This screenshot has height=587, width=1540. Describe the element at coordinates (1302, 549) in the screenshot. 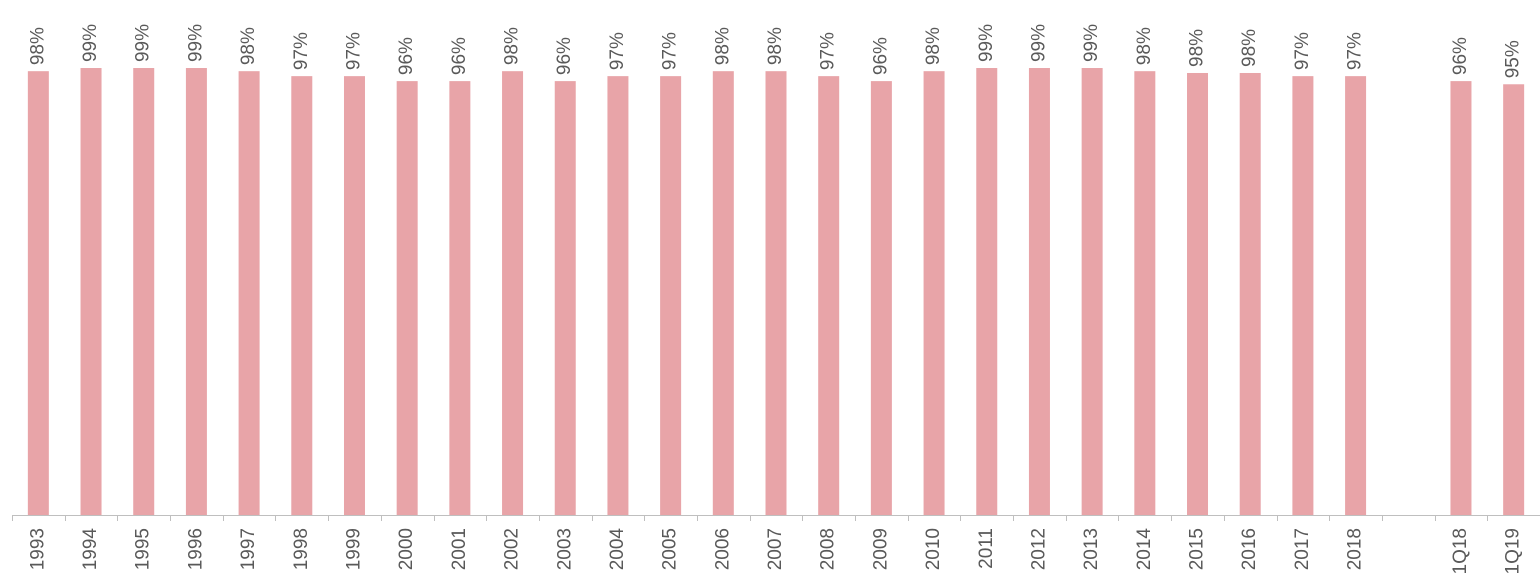

I see `x-tick-label: 2017` at that location.